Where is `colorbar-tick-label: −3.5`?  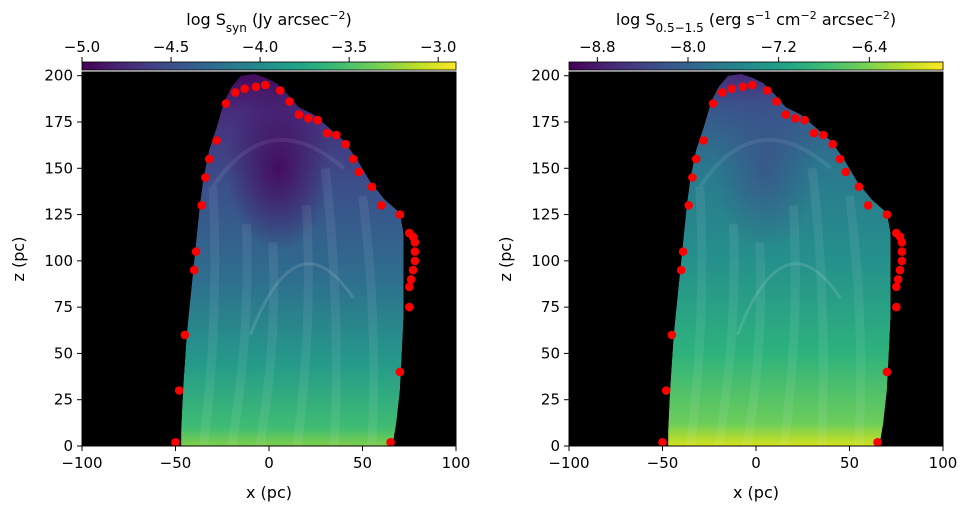
colorbar-tick-label: −3.5 is located at coordinates (349, 47).